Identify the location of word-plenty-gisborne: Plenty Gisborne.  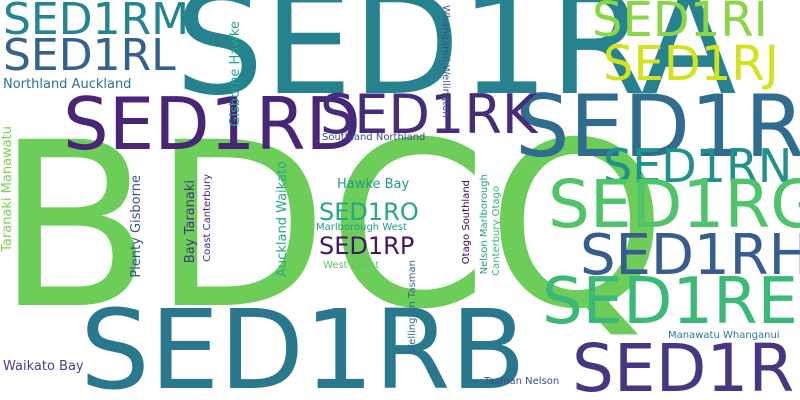
(136, 226).